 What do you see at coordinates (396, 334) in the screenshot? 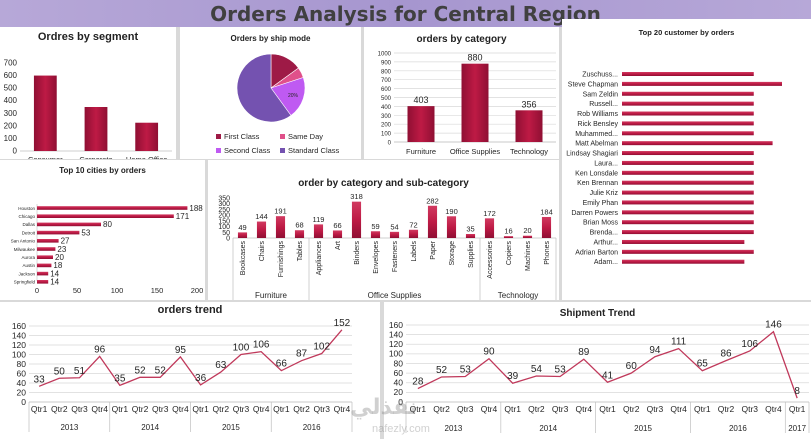
I see `y-tick-label: 140` at bounding box center [396, 334].